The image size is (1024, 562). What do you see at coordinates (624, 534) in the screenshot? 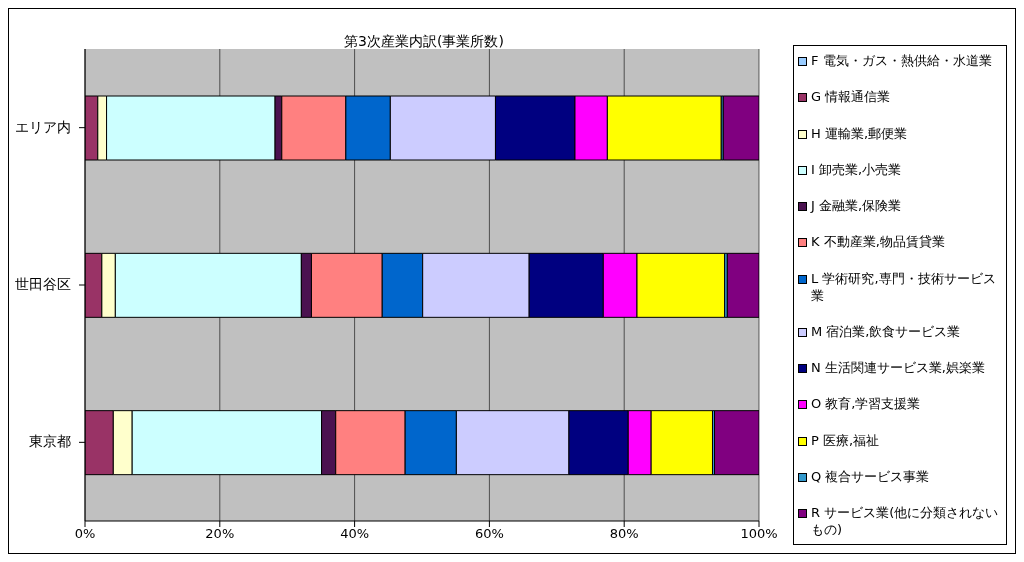
I see `x-tick-label: 80%` at bounding box center [624, 534].